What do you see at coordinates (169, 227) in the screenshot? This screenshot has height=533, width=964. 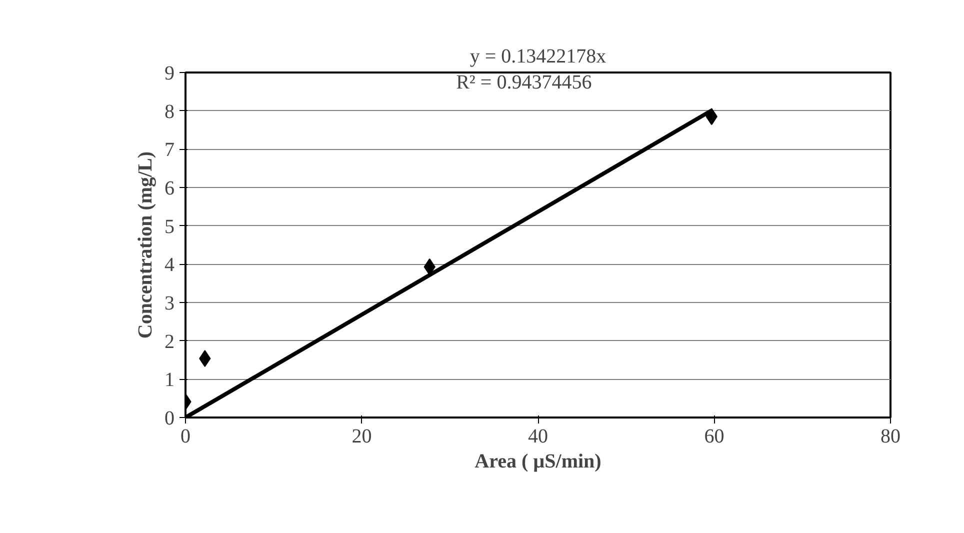 I see `y-tick-label: 5` at bounding box center [169, 227].